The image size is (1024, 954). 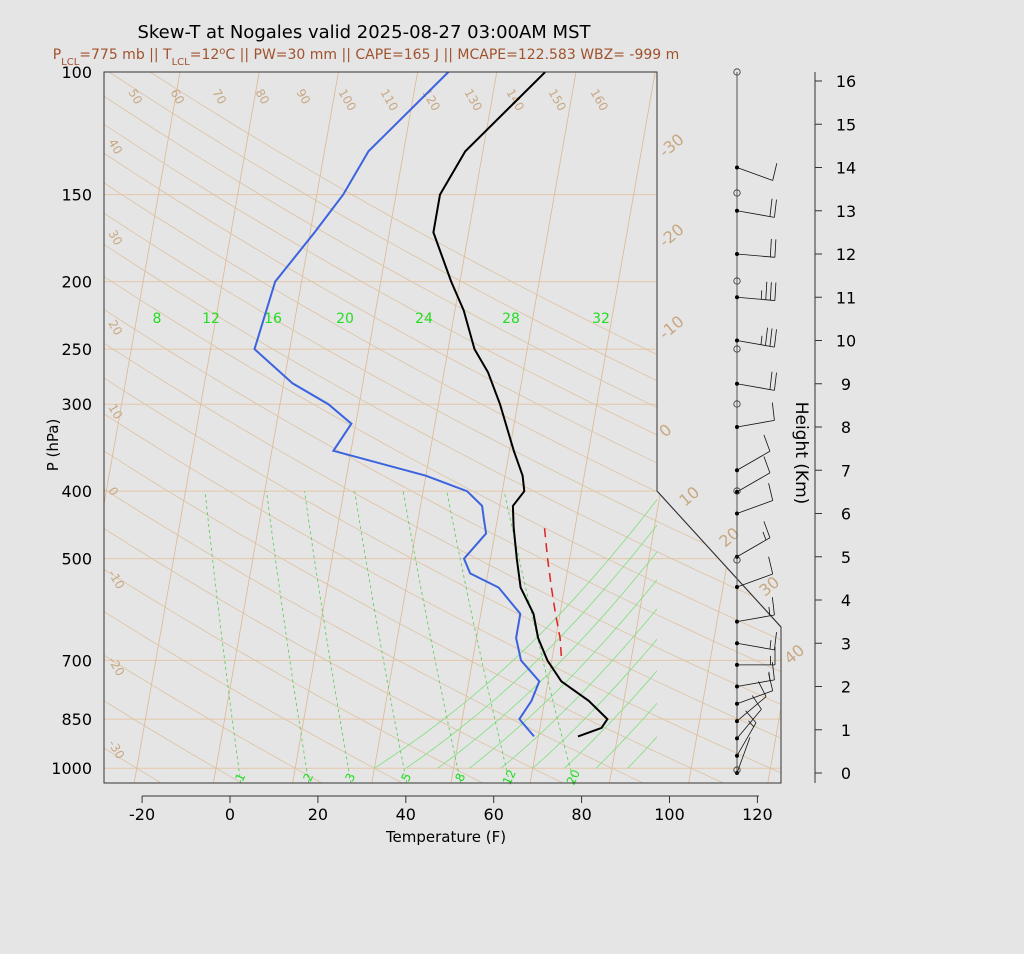 What do you see at coordinates (57, 55) in the screenshot?
I see `subtitle-part: P` at bounding box center [57, 55].